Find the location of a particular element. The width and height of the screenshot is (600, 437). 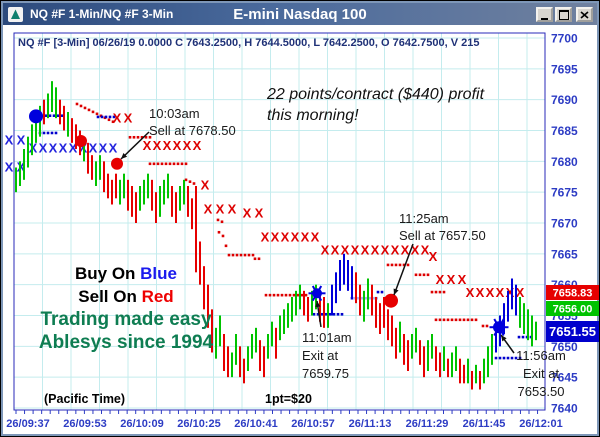

svg-text: 26/11:13 is located at coordinates (370, 424).